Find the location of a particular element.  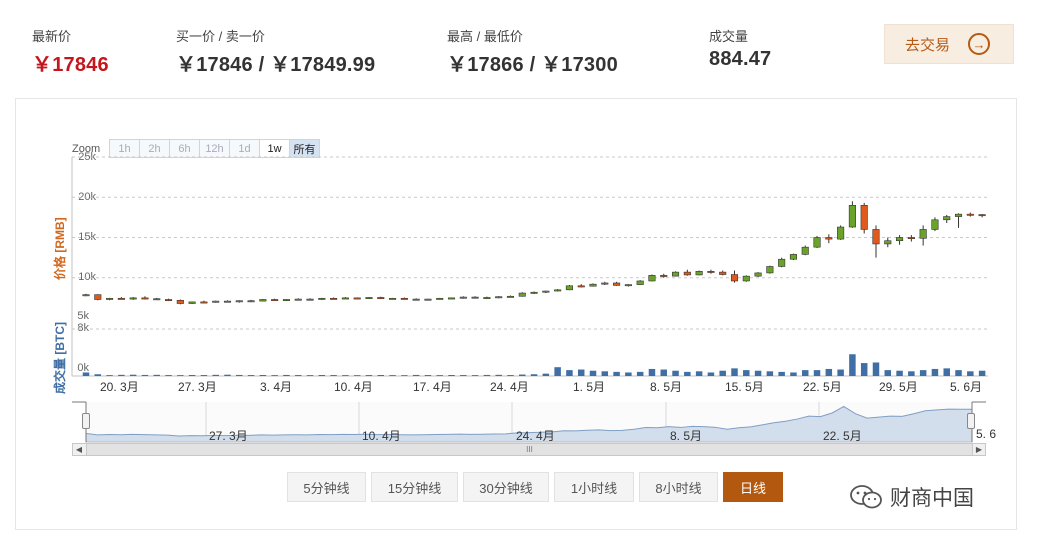

bid-ask-label: 买一价 / 卖一价 is located at coordinates (220, 36).